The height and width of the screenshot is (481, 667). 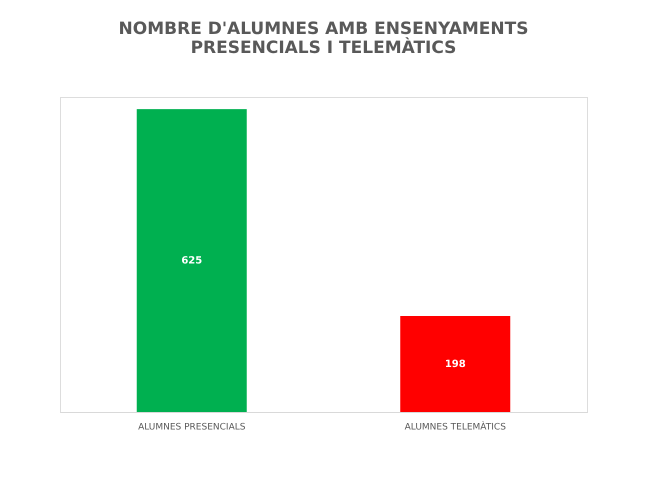 What do you see at coordinates (323, 48) in the screenshot?
I see `text: PRESENCIALS I TELEMÀTICS` at bounding box center [323, 48].